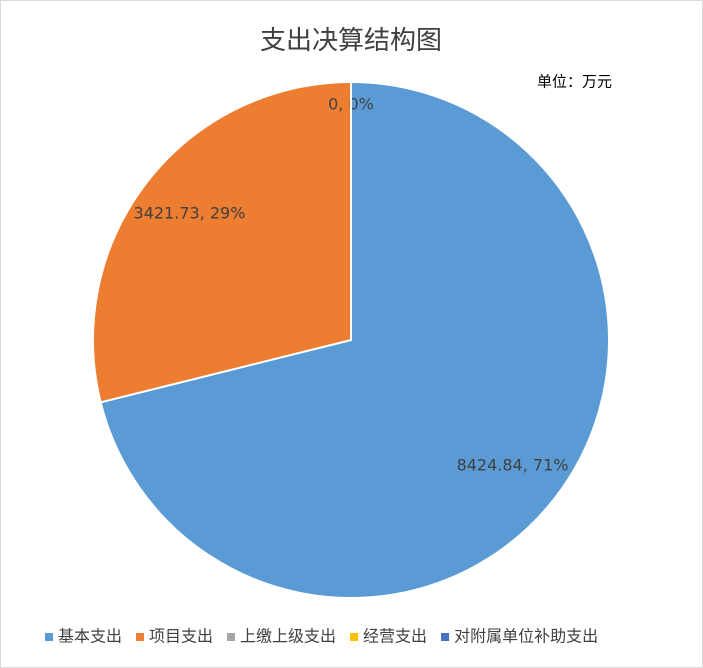 The width and height of the screenshot is (703, 668). I want to click on chart-title: 支出决算结构图, so click(351, 41).